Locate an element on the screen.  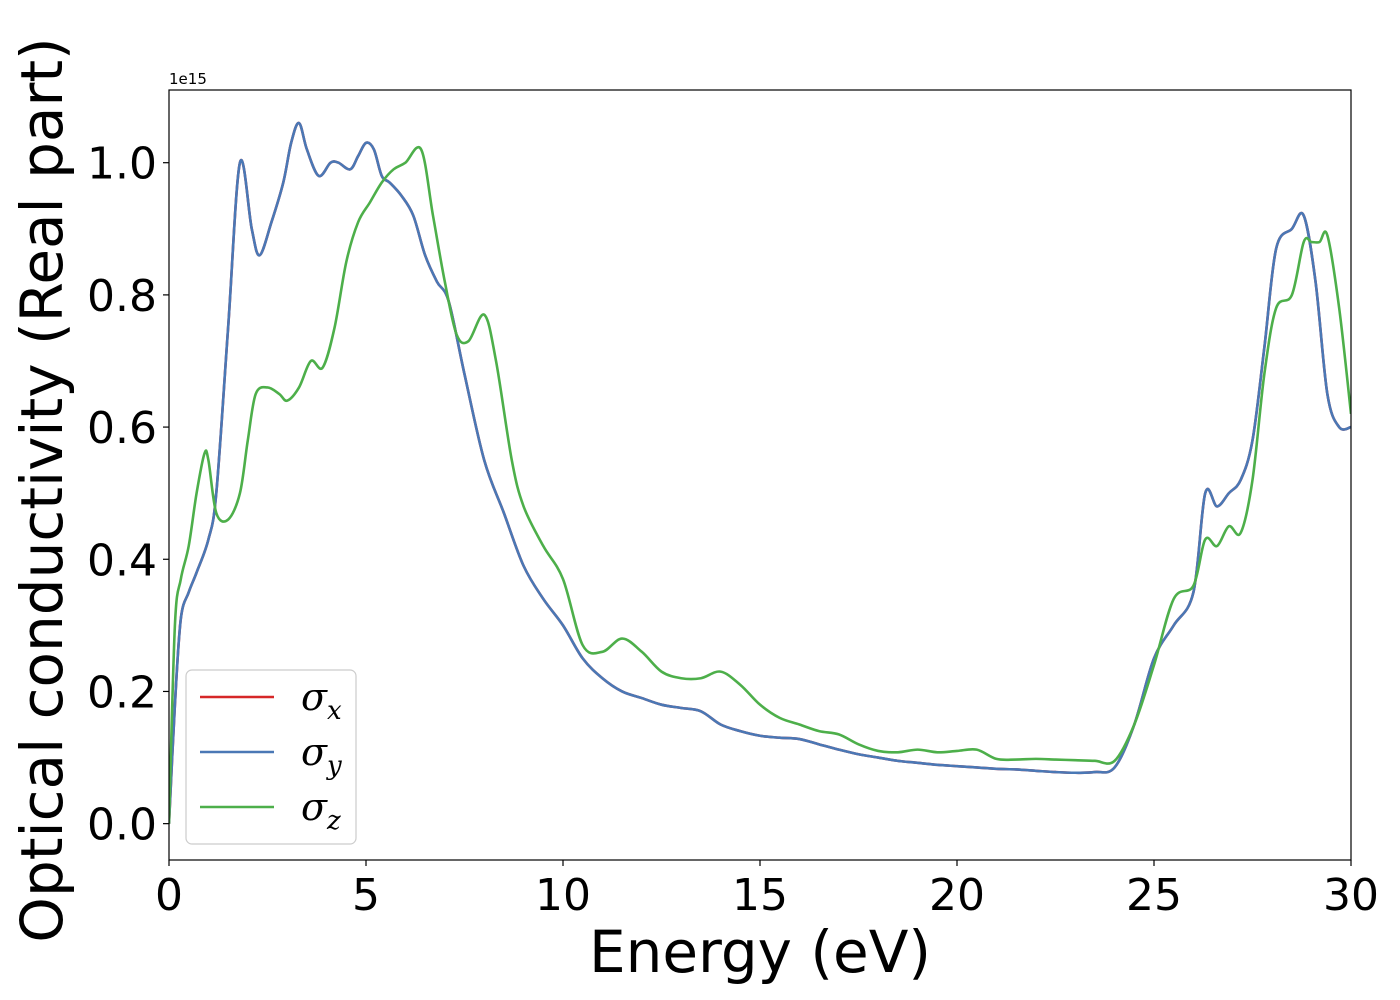
y-offset-label: 1e15 is located at coordinates (188, 79).